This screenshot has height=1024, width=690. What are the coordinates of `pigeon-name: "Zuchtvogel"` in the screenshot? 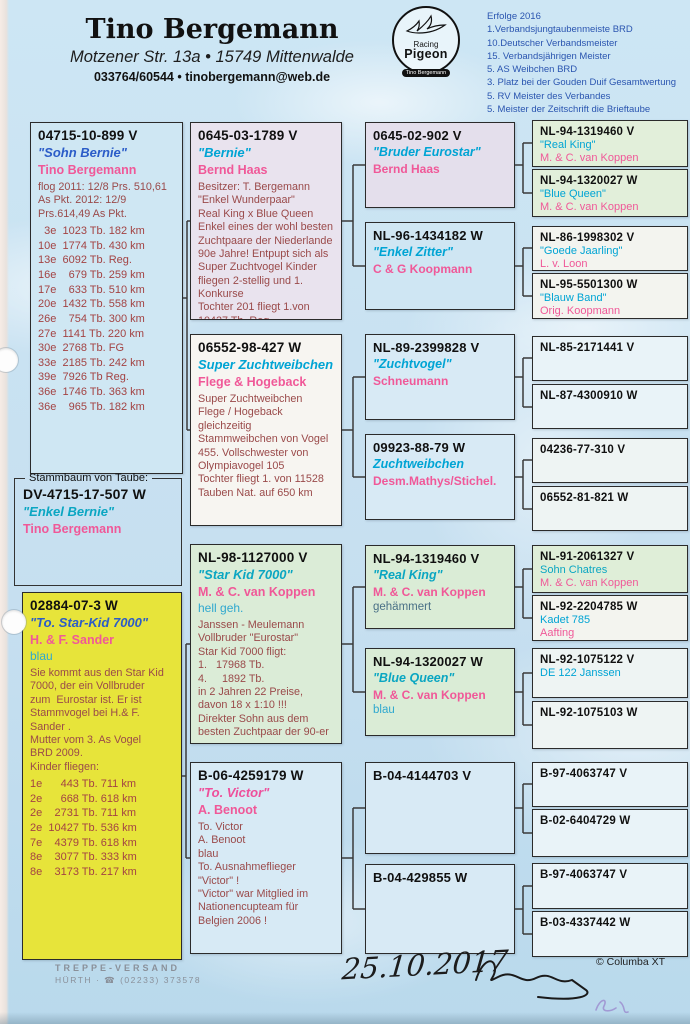 It's located at (412, 364).